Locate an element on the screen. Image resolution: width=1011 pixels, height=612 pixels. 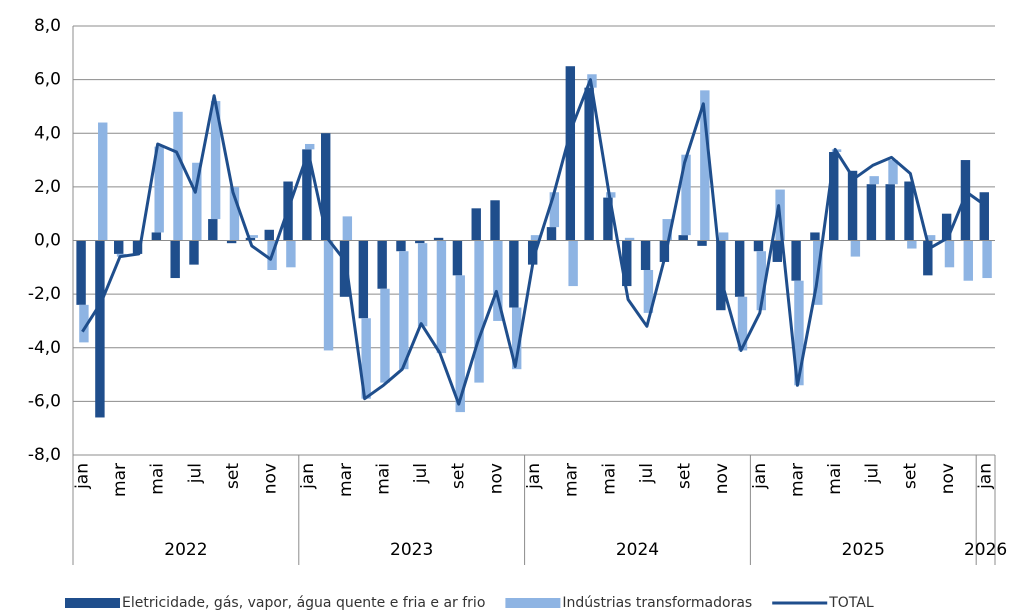
y-tick-label: -6,0 is located at coordinates (44, 401).